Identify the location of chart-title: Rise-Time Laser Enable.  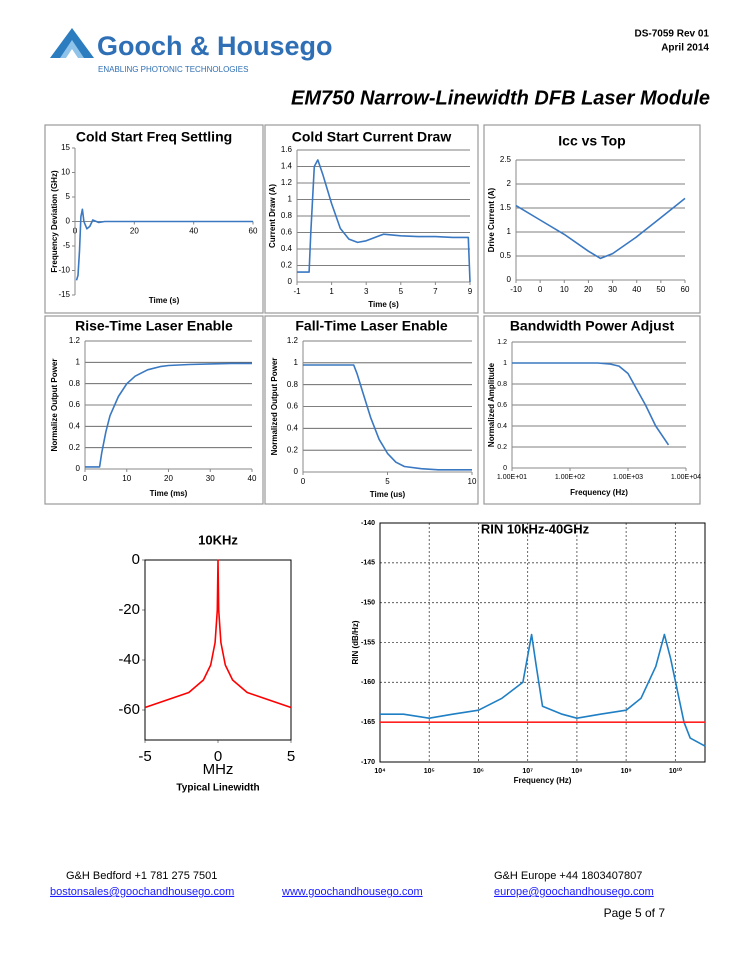
(154, 326).